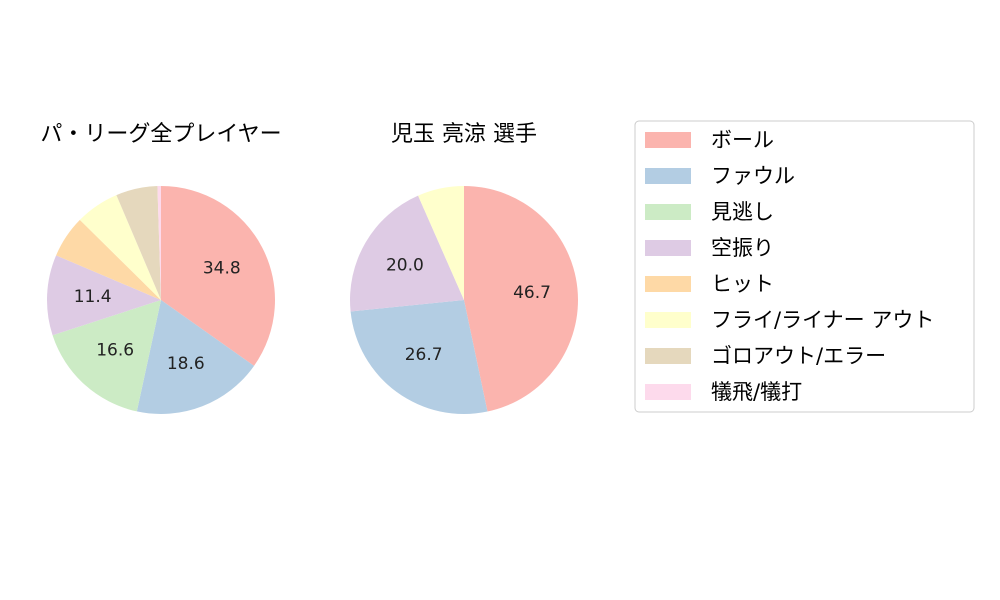 This screenshot has height=600, width=1000. I want to click on legend-label: フライ/ライナー アウト, so click(822, 320).